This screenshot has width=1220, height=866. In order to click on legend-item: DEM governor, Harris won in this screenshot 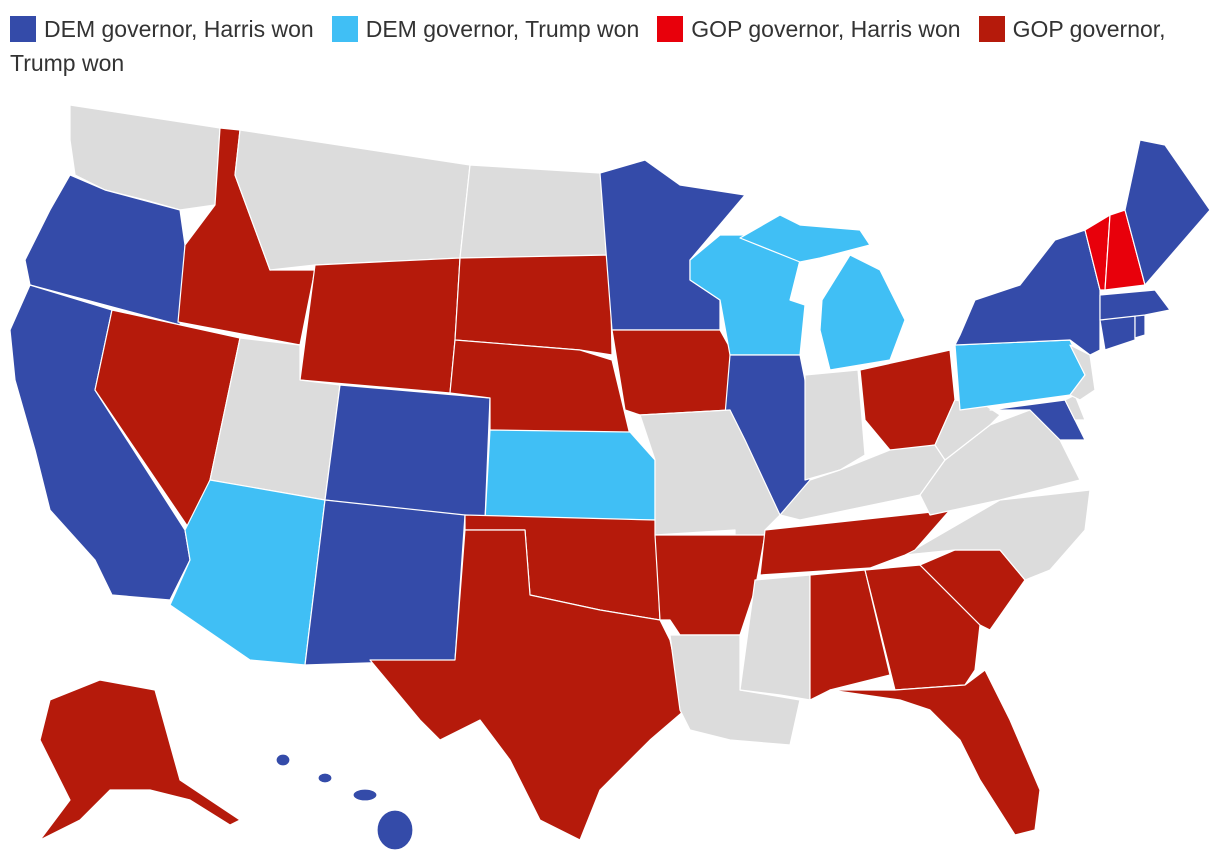, I will do `click(162, 29)`.